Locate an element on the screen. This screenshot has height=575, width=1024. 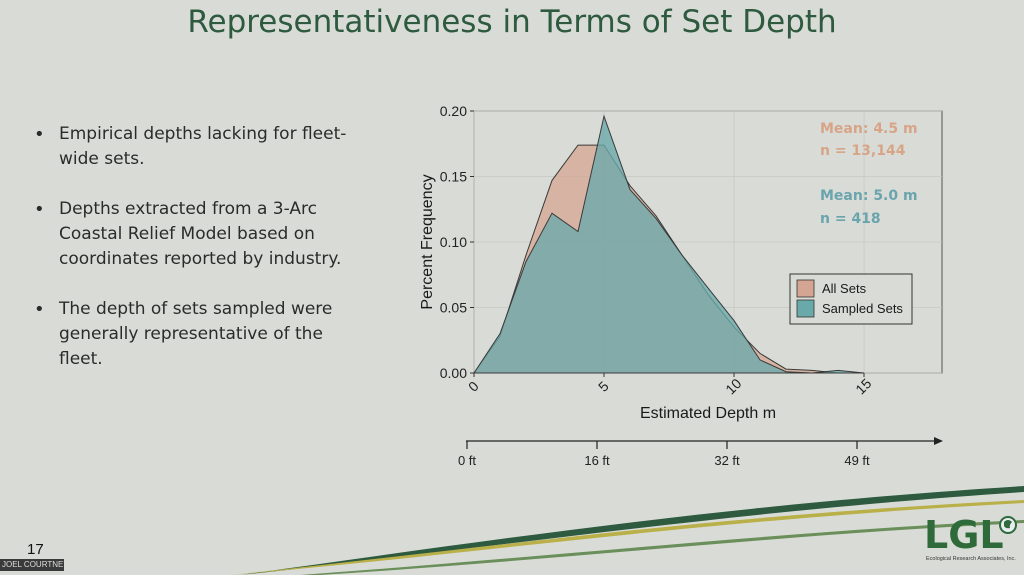
x-tick-label: 0 is located at coordinates (473, 386).